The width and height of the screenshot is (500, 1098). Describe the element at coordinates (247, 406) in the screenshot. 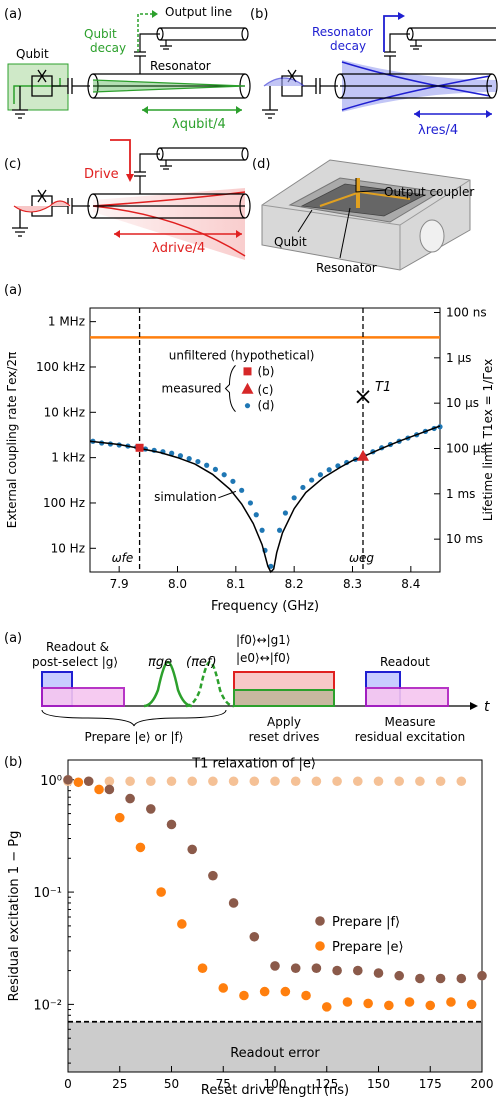

I see `legend-marker-d` at that location.